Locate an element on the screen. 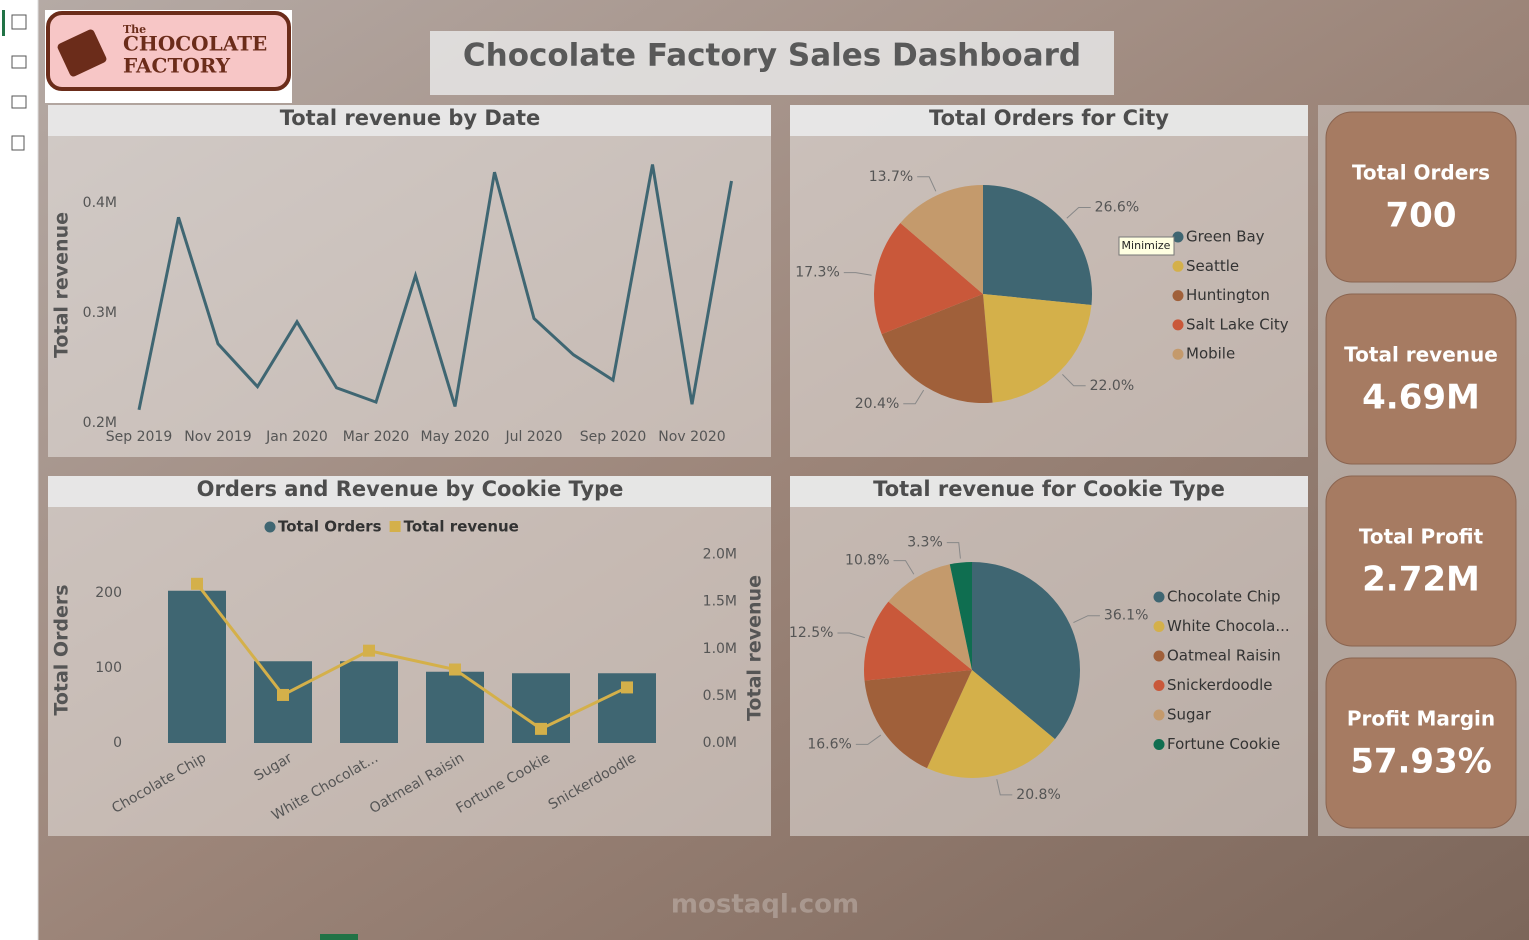 This screenshot has width=1529, height=940. panel-title: Total Orders for City is located at coordinates (1049, 118).